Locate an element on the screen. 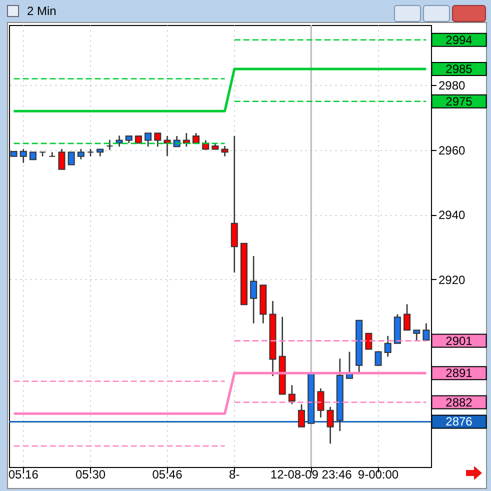  text: 2901 is located at coordinates (459, 341).